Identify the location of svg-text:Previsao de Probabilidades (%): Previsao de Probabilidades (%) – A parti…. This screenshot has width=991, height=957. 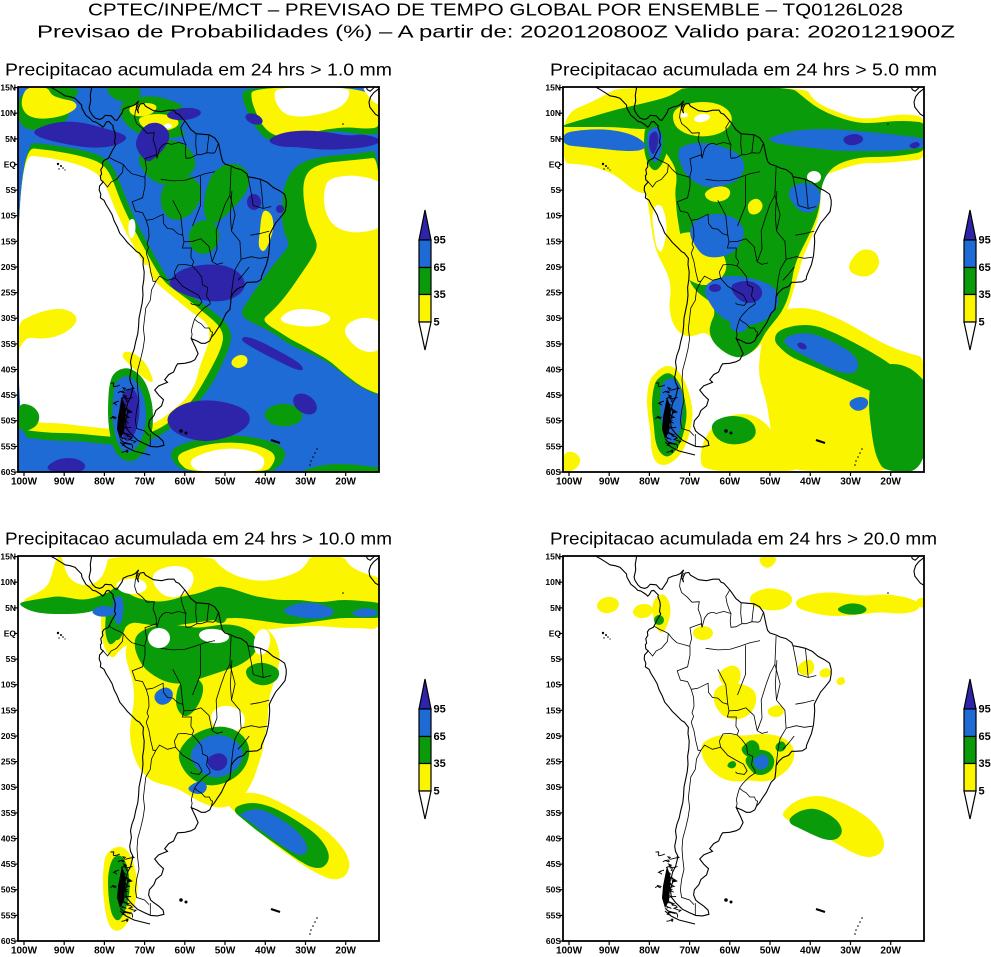
(496, 32).